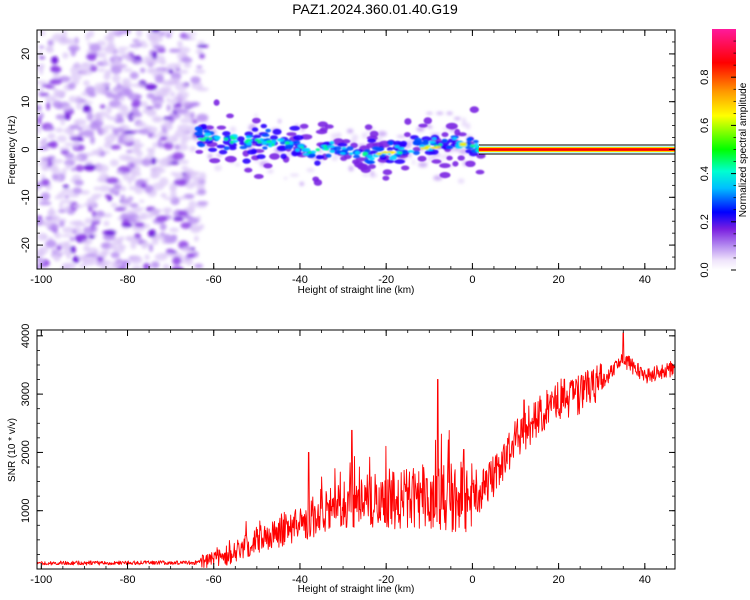  Describe the element at coordinates (705, 77) in the screenshot. I see `colorbar-tick-label: 0.8` at that location.